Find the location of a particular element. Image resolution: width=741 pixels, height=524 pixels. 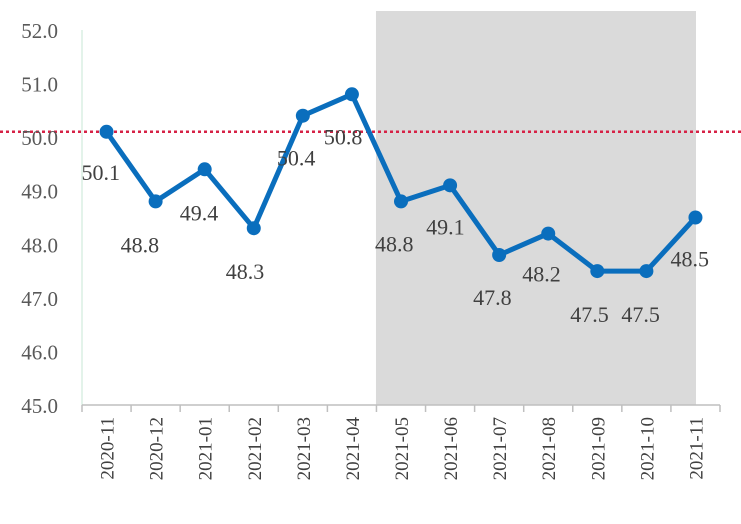

data-label-2021-03: 50.4 is located at coordinates (296, 158).